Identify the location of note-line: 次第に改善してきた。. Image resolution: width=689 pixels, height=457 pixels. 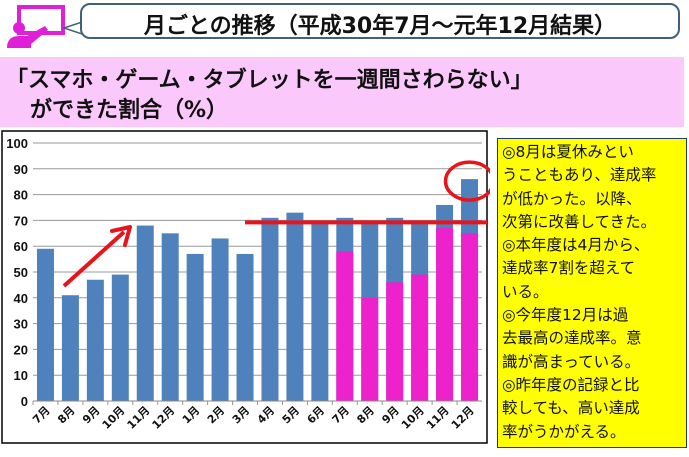
(579, 221).